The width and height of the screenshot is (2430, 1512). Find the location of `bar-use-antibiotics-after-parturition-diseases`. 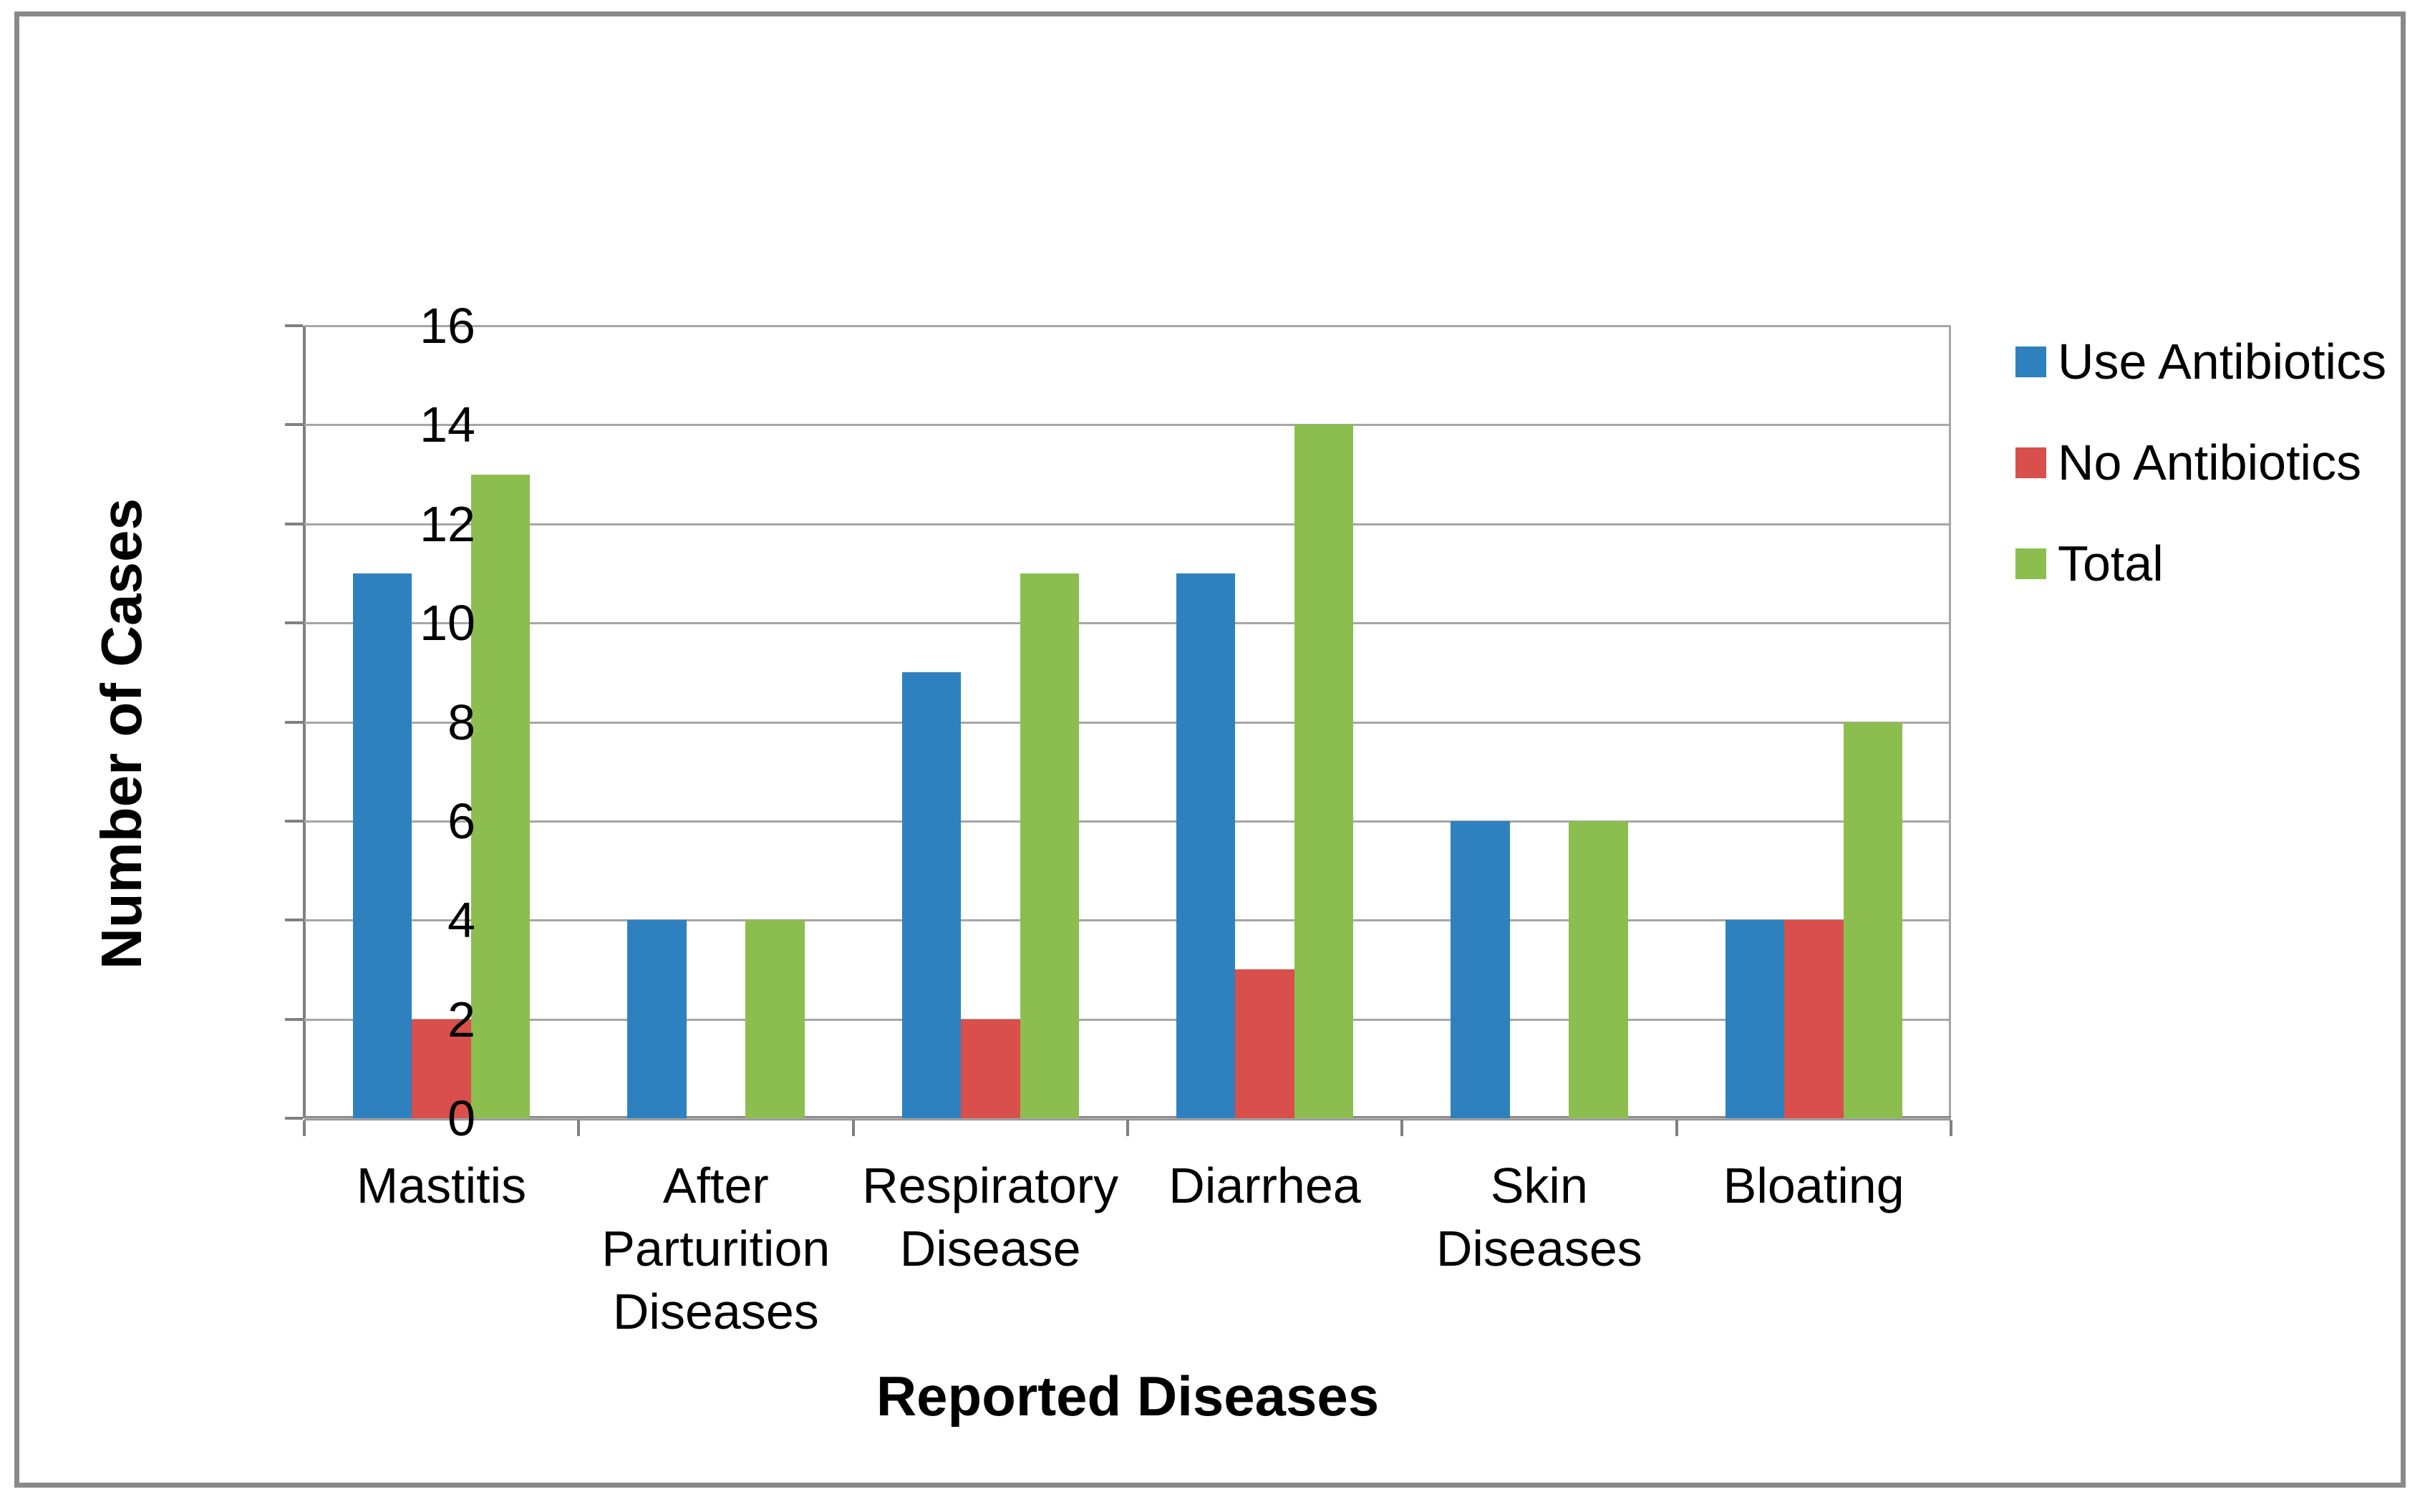

bar-use-antibiotics-after-parturition-diseases is located at coordinates (657, 1019).